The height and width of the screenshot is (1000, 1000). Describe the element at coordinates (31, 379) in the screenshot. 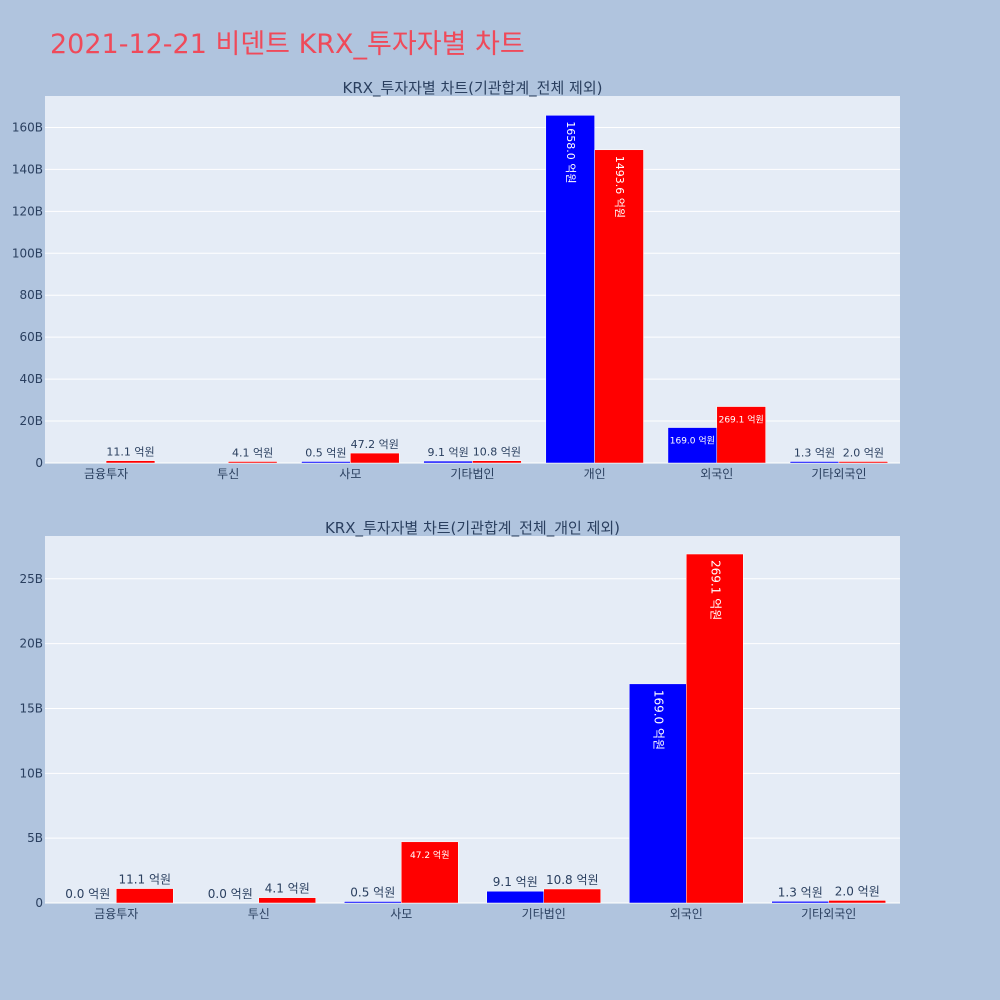

I see `y-tick-label: 40B` at that location.